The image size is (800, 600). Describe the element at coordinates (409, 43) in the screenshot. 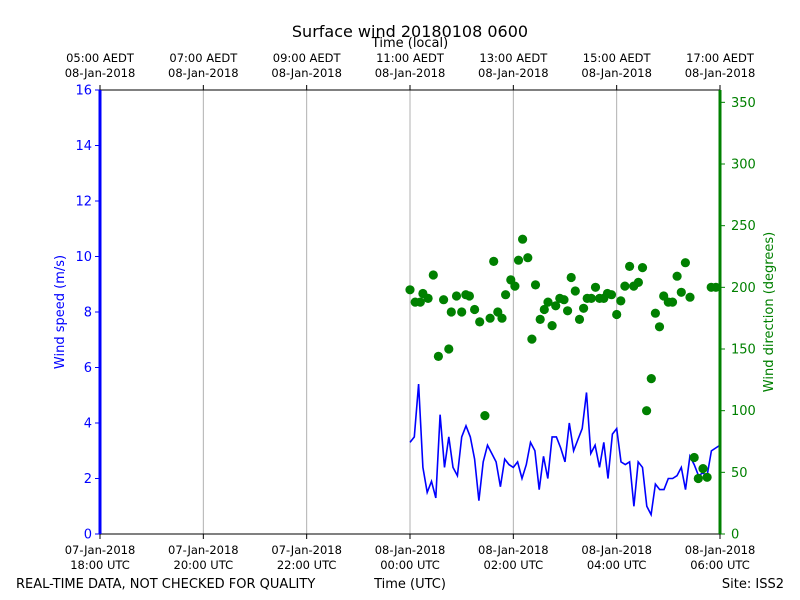

I see `top-axis-label: Time (local)` at that location.